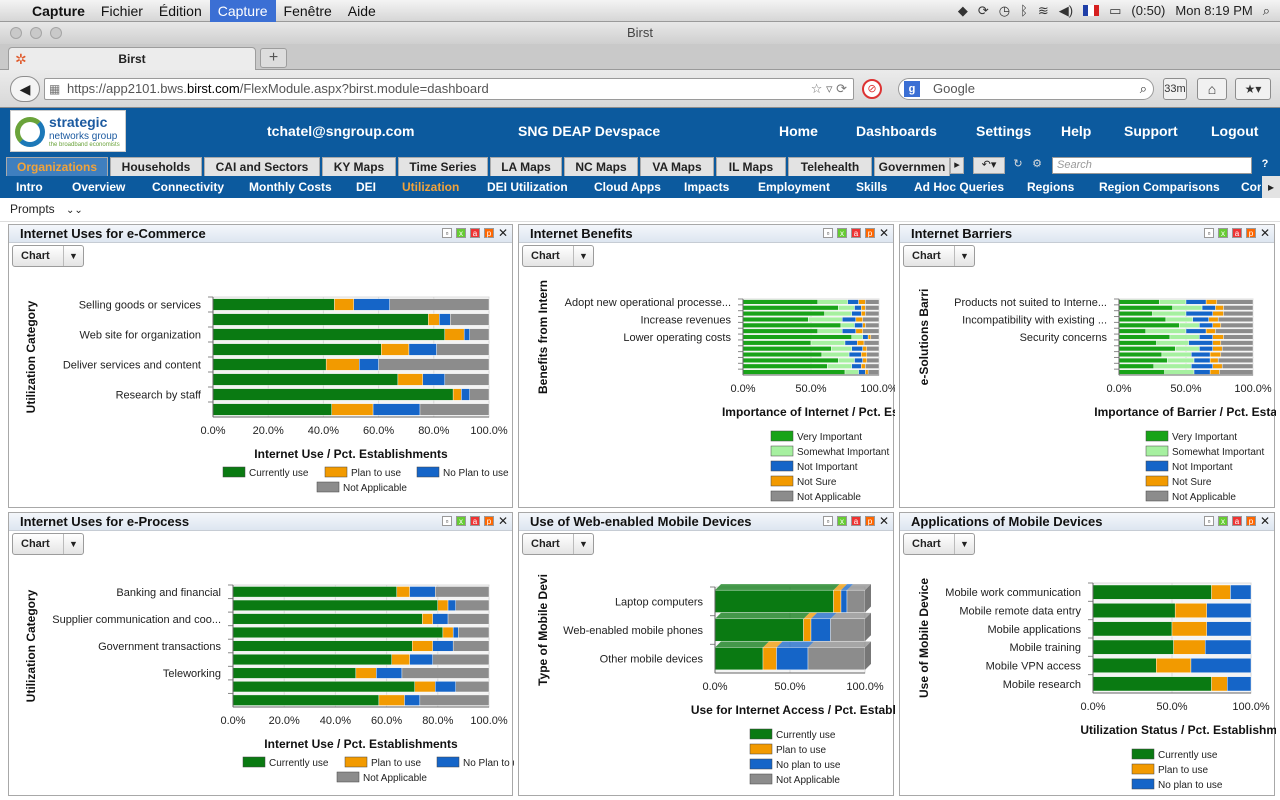  Describe the element at coordinates (307, 10) in the screenshot. I see `menu-fenetre: Fenêtre` at that location.